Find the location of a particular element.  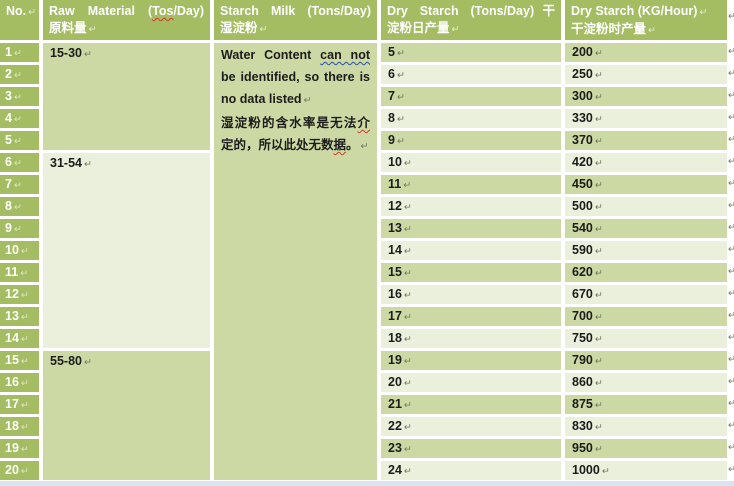

dry-starch-kg-cell: 330 ↵ is located at coordinates (646, 118).